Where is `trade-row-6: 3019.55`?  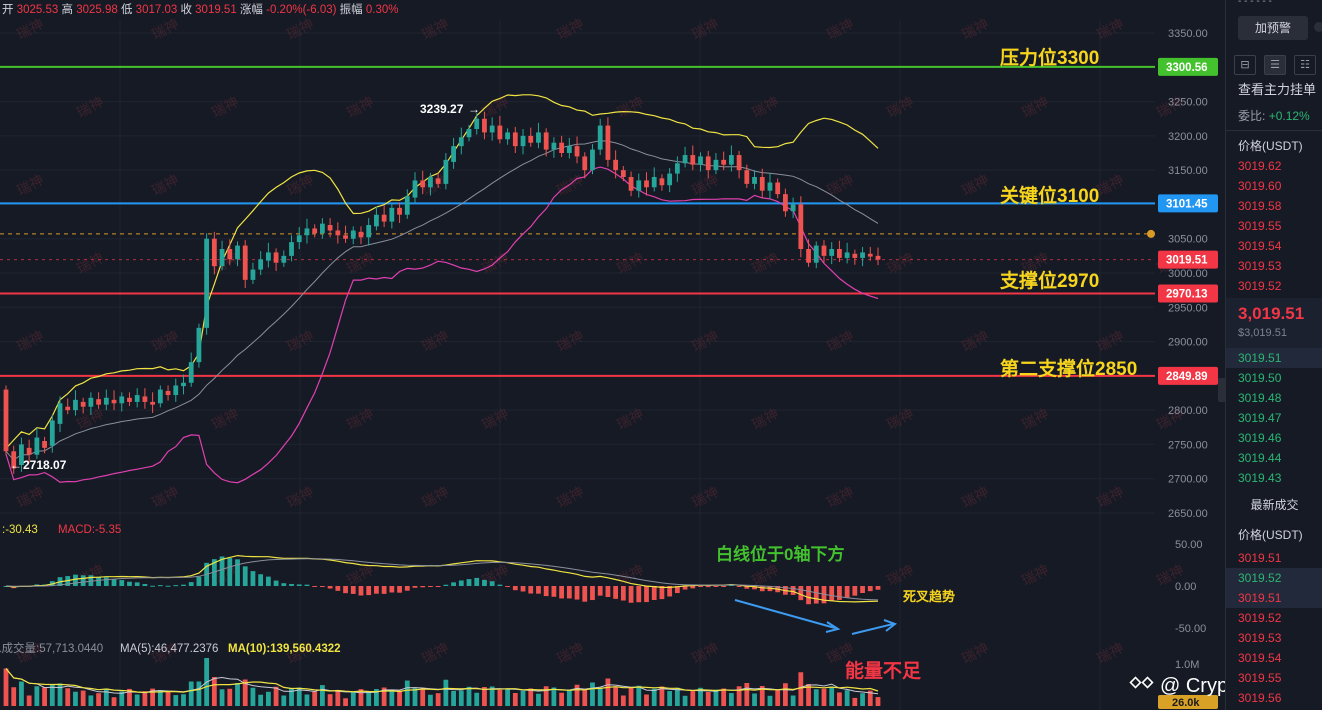
trade-row-6: 3019.55 is located at coordinates (1260, 678).